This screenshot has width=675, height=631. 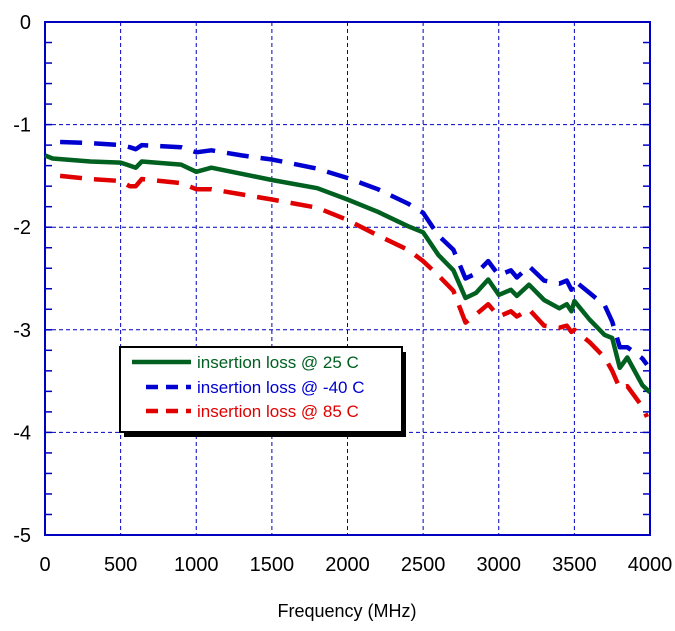 What do you see at coordinates (278, 362) in the screenshot?
I see `legend-label: insertion loss @ 25 C` at bounding box center [278, 362].